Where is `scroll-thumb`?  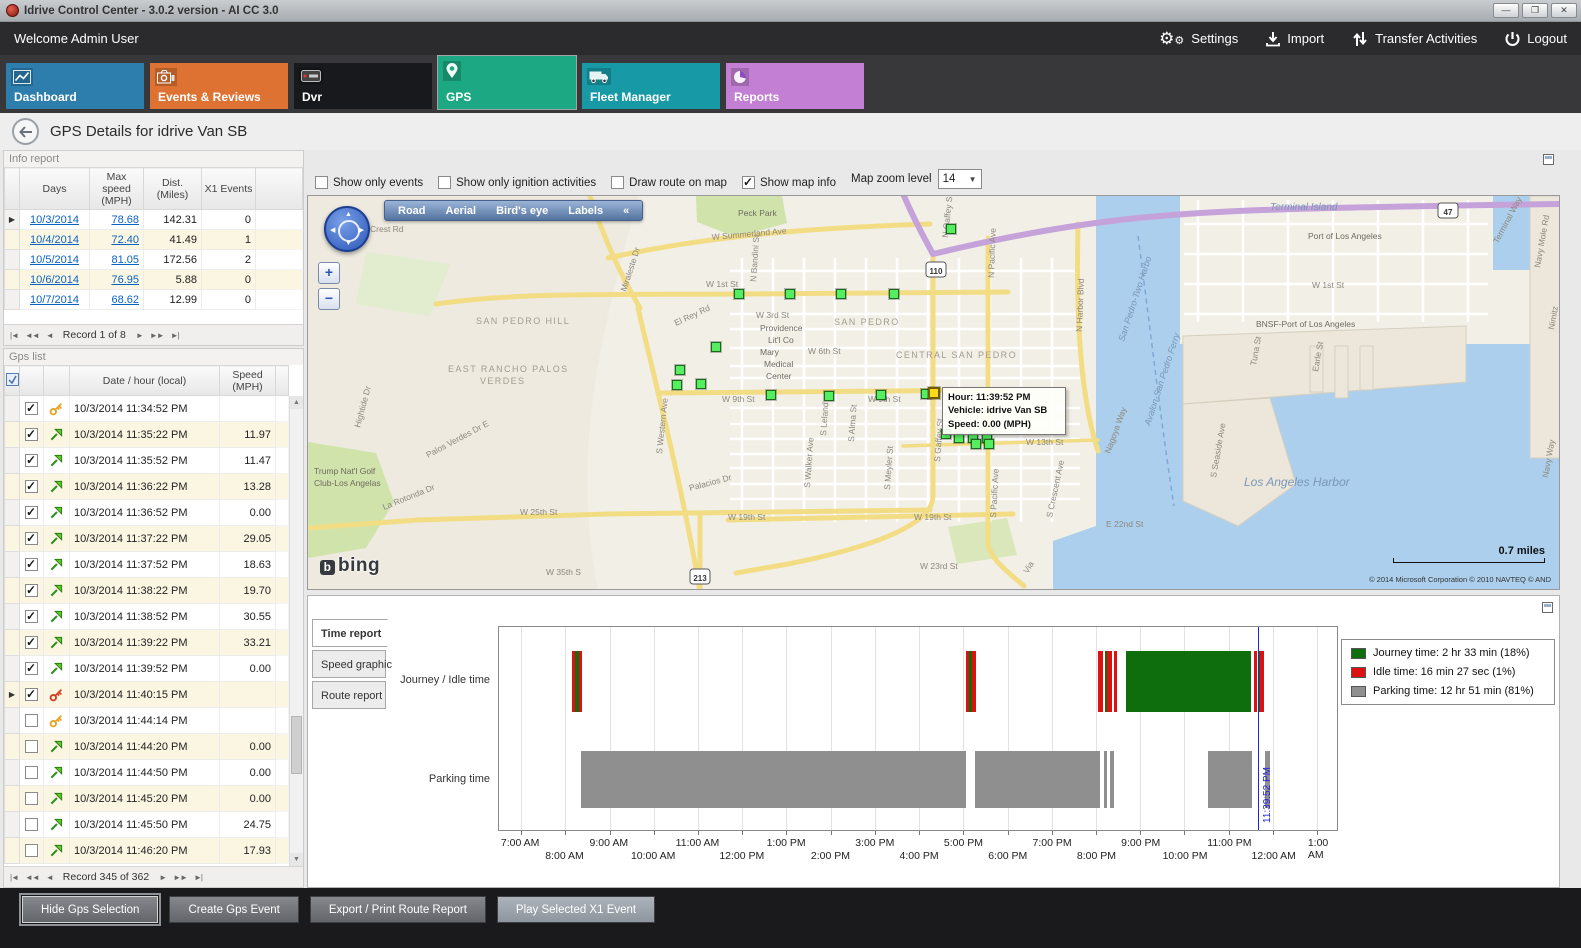 scroll-thumb is located at coordinates (296, 744).